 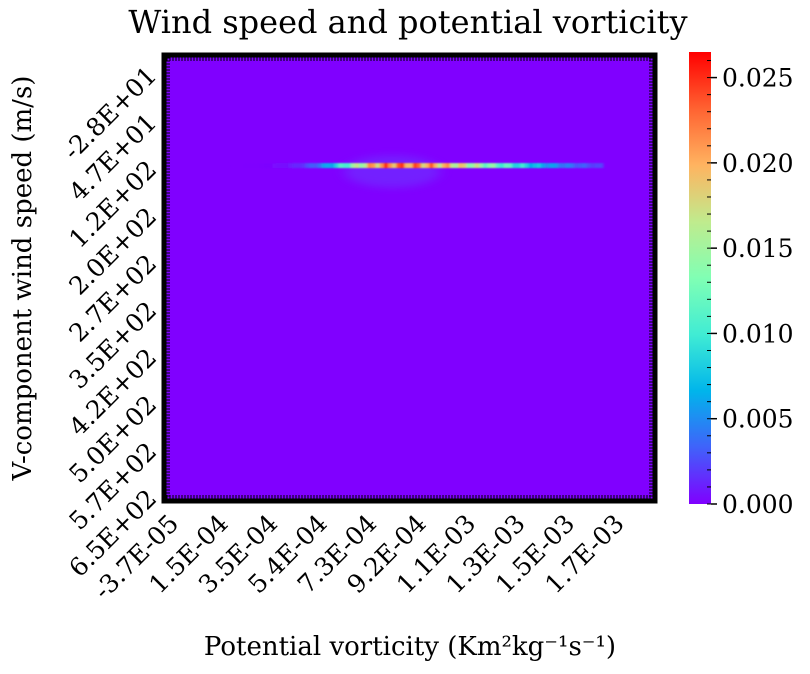 I want to click on colorbar-tick-label: 0.020, so click(x=758, y=163).